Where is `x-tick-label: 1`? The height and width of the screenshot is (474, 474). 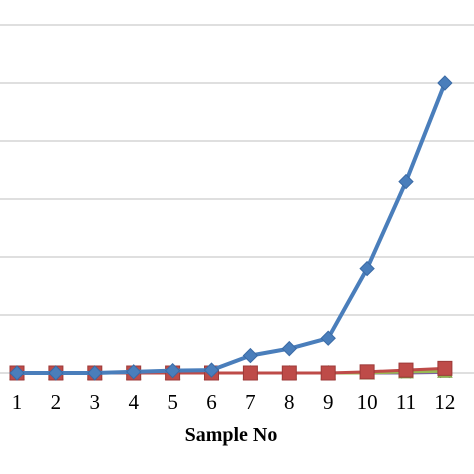
x-tick-label: 1 is located at coordinates (17, 402).